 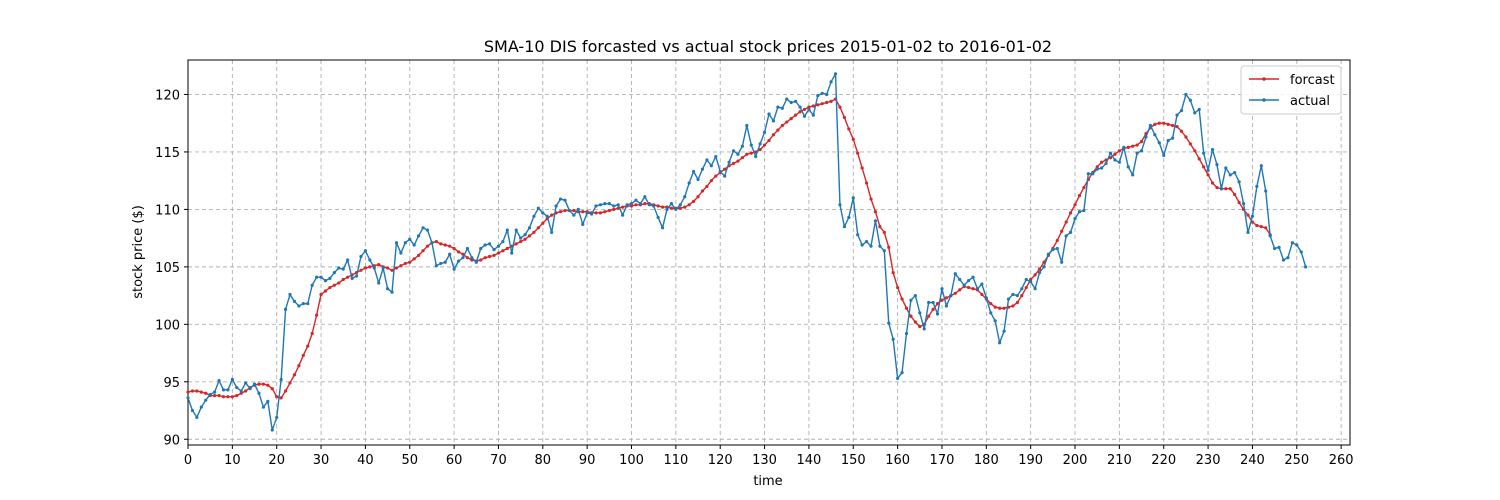 I want to click on legend-item-actual: actual, so click(x=1289, y=101).